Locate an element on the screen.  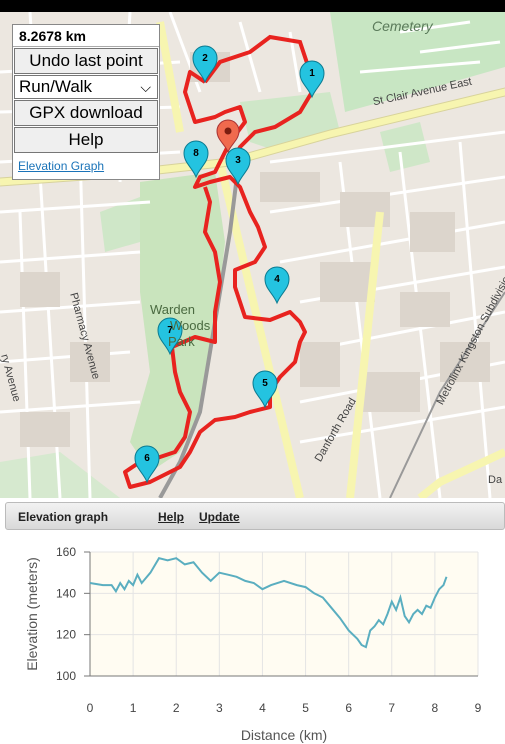
y-tick-label: 120 is located at coordinates (66, 635).